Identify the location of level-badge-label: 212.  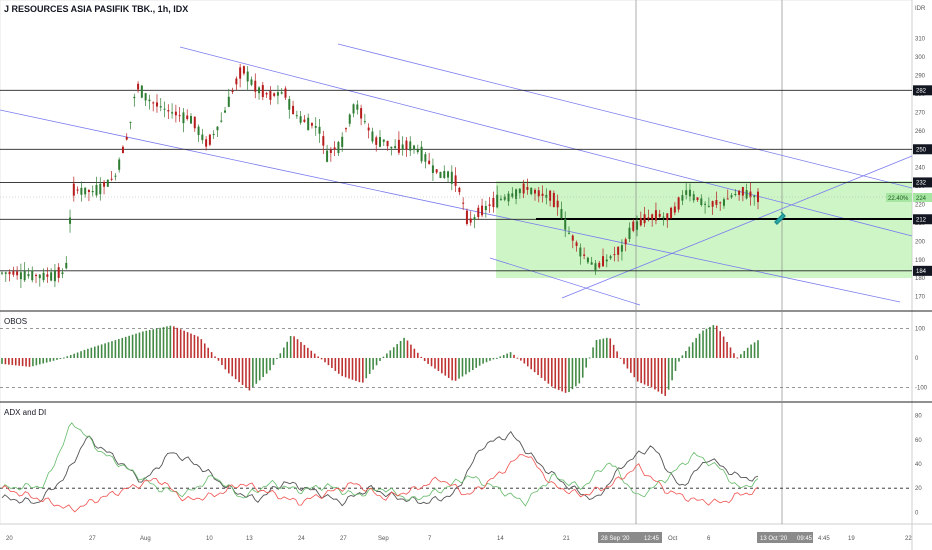
(921, 220).